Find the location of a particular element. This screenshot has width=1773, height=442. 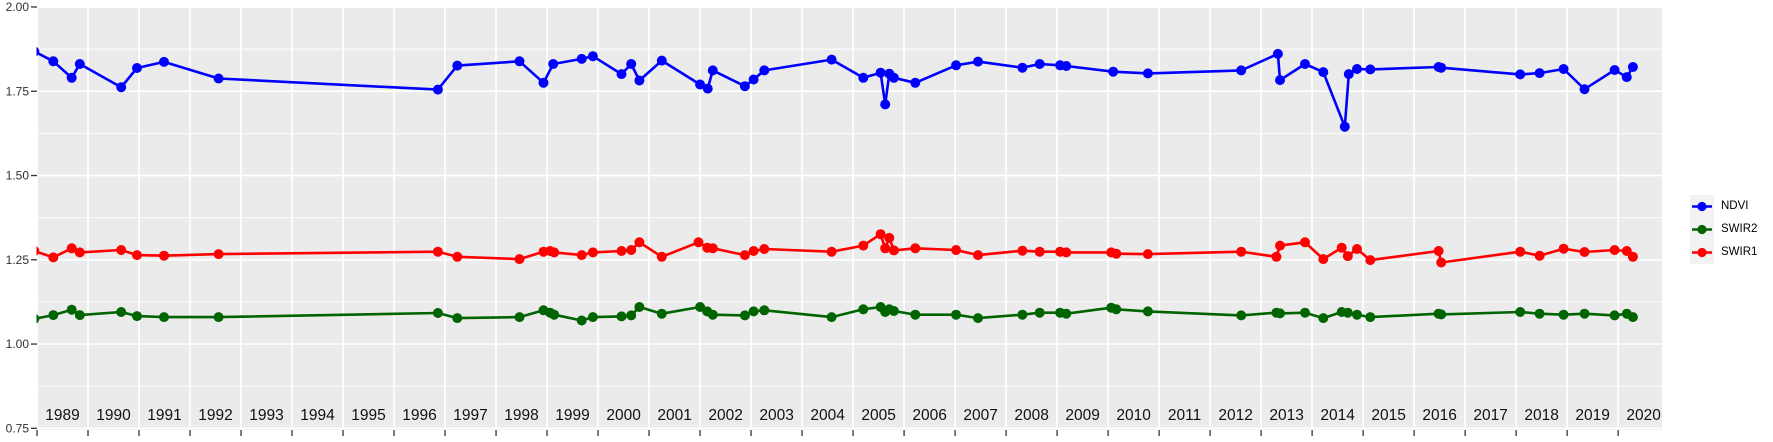

y-axis-label: 1.25 is located at coordinates (18, 260).